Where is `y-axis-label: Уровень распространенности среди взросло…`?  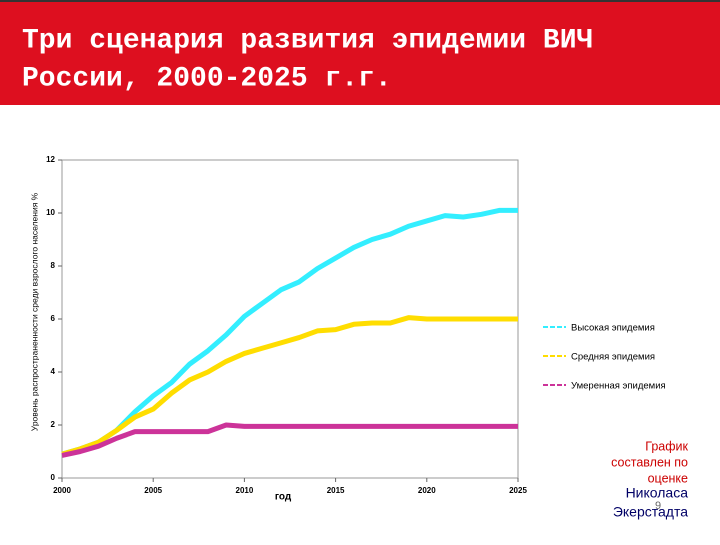 y-axis-label: Уровень распространенности среди взросло… is located at coordinates (34, 311).